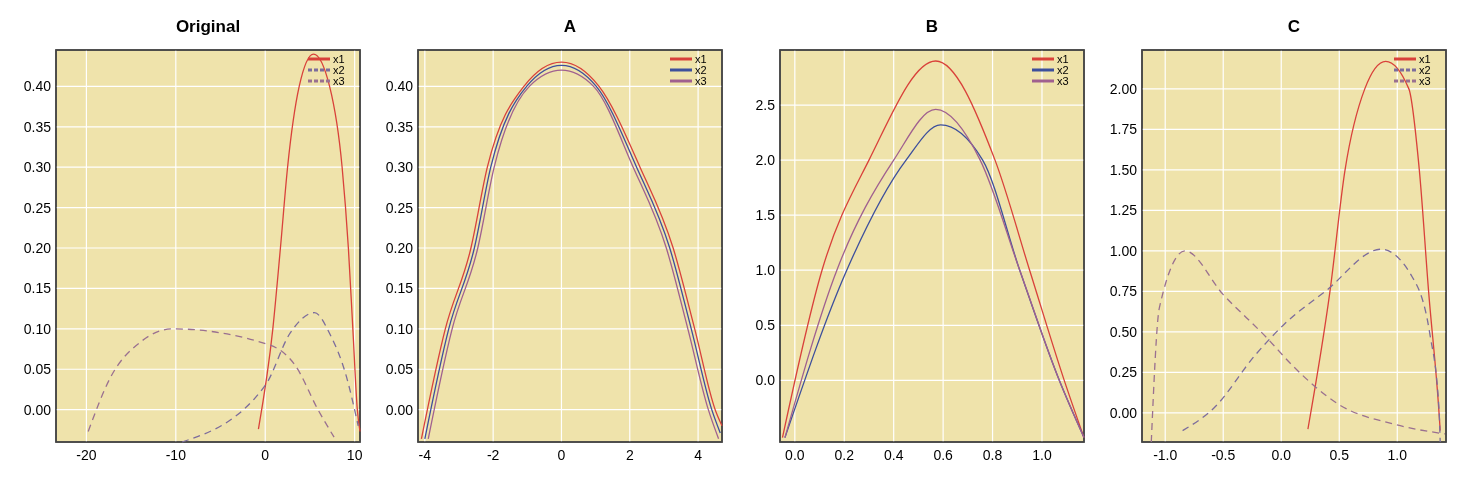 This screenshot has width=1464, height=480. What do you see at coordinates (844, 455) in the screenshot?
I see `x-tick-label: 0.2` at bounding box center [844, 455].